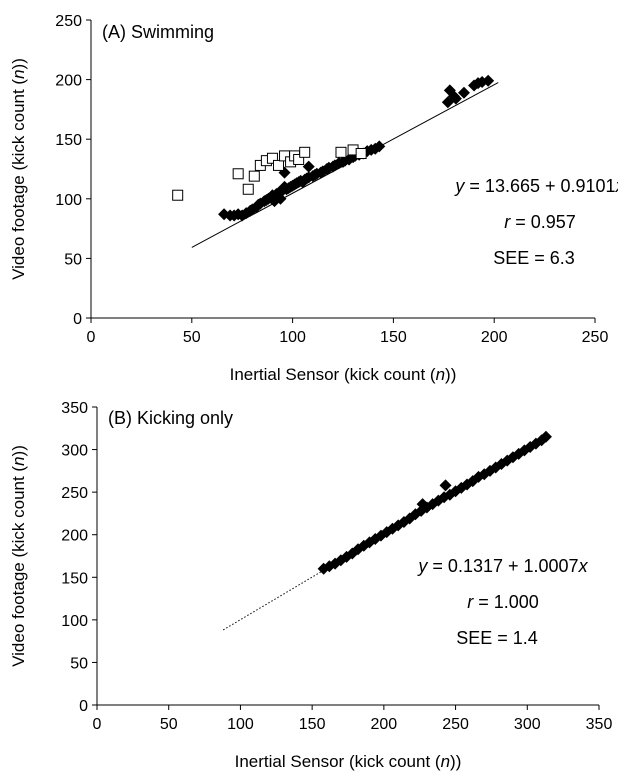  I want to click on y-tick-label: 350, so click(74, 408).